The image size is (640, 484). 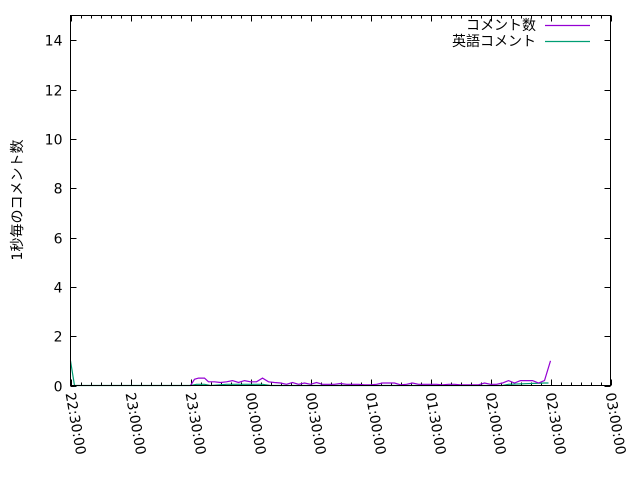 I want to click on x-tick-label: 02:00:00, so click(x=495, y=423).